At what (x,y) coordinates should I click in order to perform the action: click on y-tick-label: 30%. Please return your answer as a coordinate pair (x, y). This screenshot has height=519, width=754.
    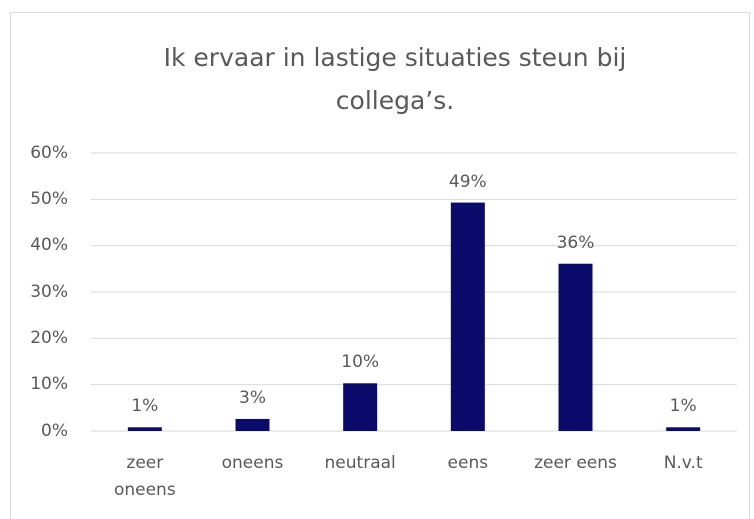
    Looking at the image, I should click on (49, 291).